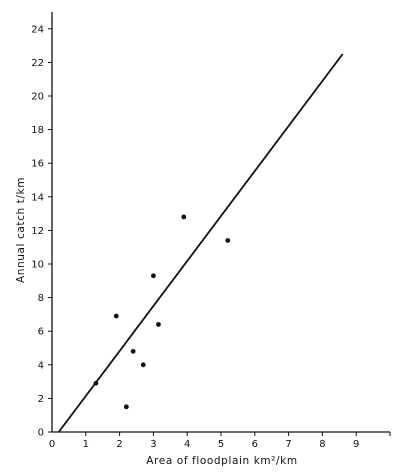  What do you see at coordinates (221, 461) in the screenshot?
I see `x-axis-title: Area of floodplain km²/km` at bounding box center [221, 461].